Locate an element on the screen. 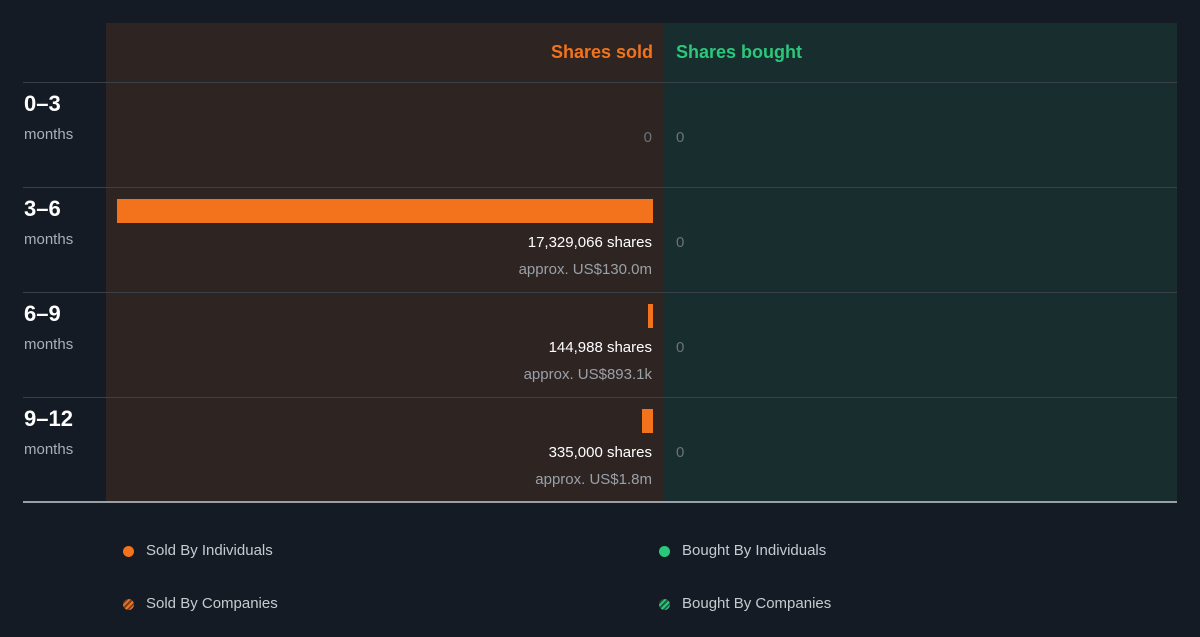 This screenshot has width=1200, height=637. chart-baseline is located at coordinates (600, 502).